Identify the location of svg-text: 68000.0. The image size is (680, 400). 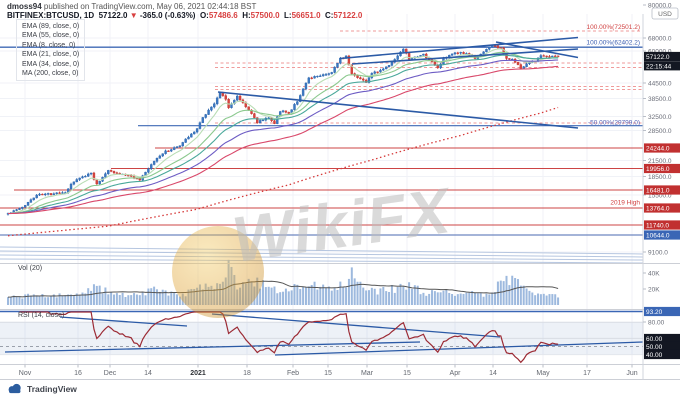
(660, 38).